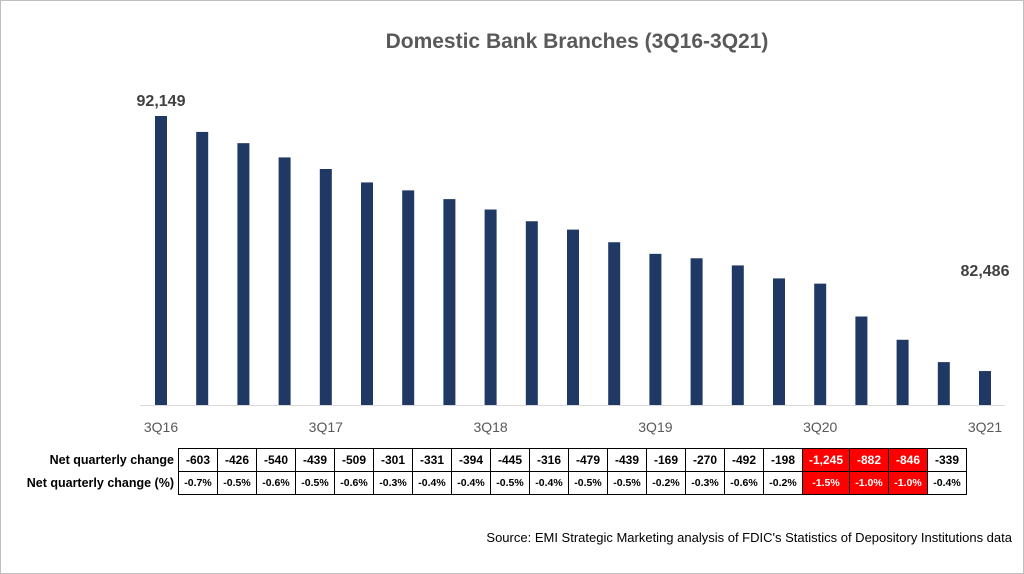 The height and width of the screenshot is (574, 1024). I want to click on table-cell: -846, so click(908, 460).